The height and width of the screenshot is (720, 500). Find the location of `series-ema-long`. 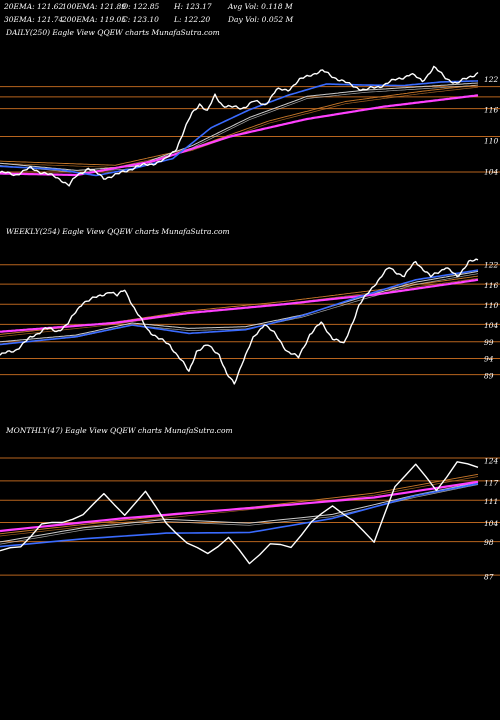

series-ema-long is located at coordinates (239, 125).